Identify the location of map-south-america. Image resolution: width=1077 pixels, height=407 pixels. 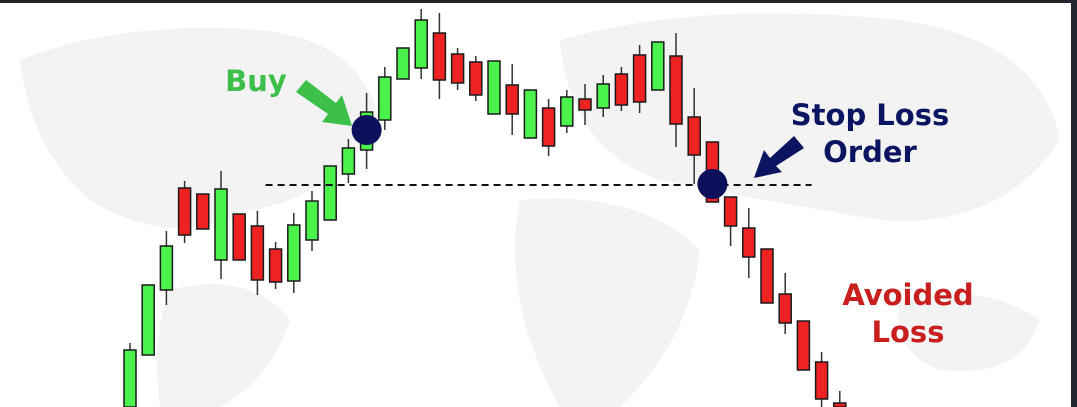
(223, 345).